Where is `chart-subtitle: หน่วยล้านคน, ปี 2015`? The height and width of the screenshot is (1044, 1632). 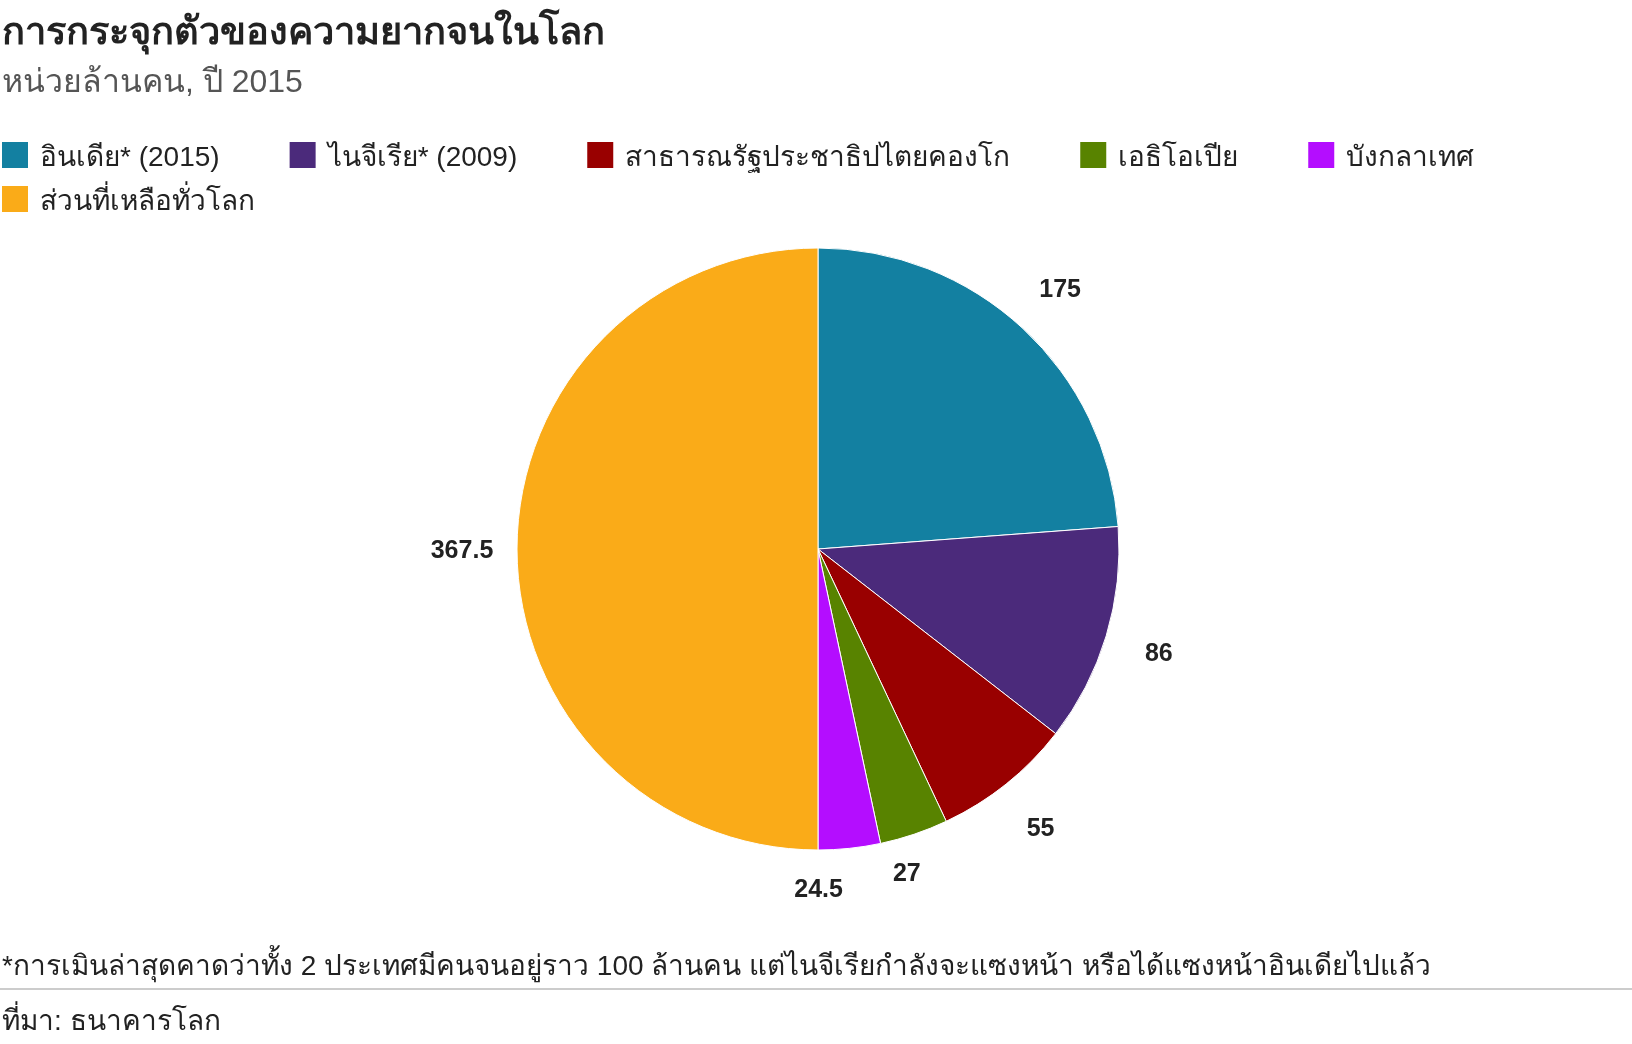
chart-subtitle: หน่วยล้านคน, ปี 2015 is located at coordinates (152, 81).